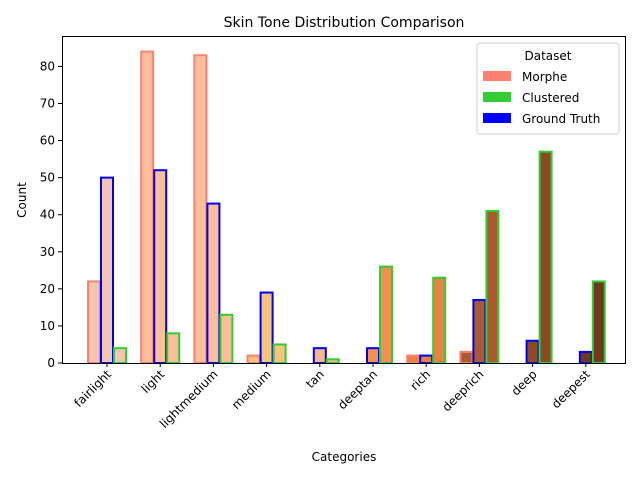 This screenshot has height=480, width=640. What do you see at coordinates (545, 257) in the screenshot?
I see `bar-clustered-deep` at bounding box center [545, 257].